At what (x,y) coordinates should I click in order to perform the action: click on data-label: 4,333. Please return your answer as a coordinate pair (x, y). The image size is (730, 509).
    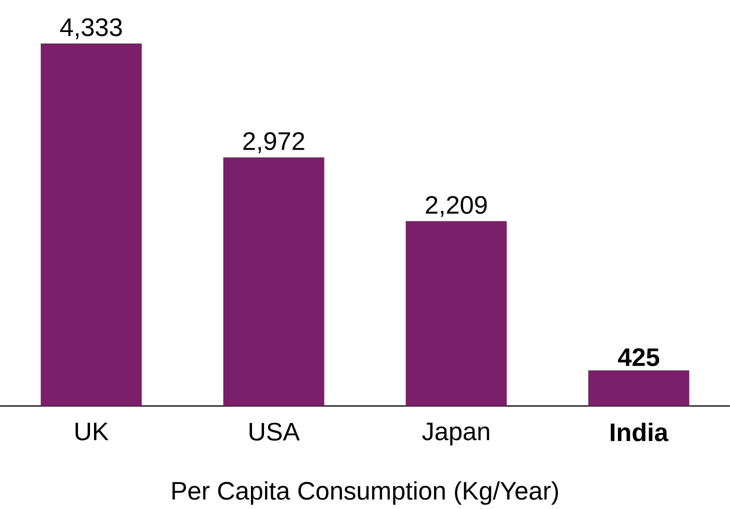
    Looking at the image, I should click on (91, 29).